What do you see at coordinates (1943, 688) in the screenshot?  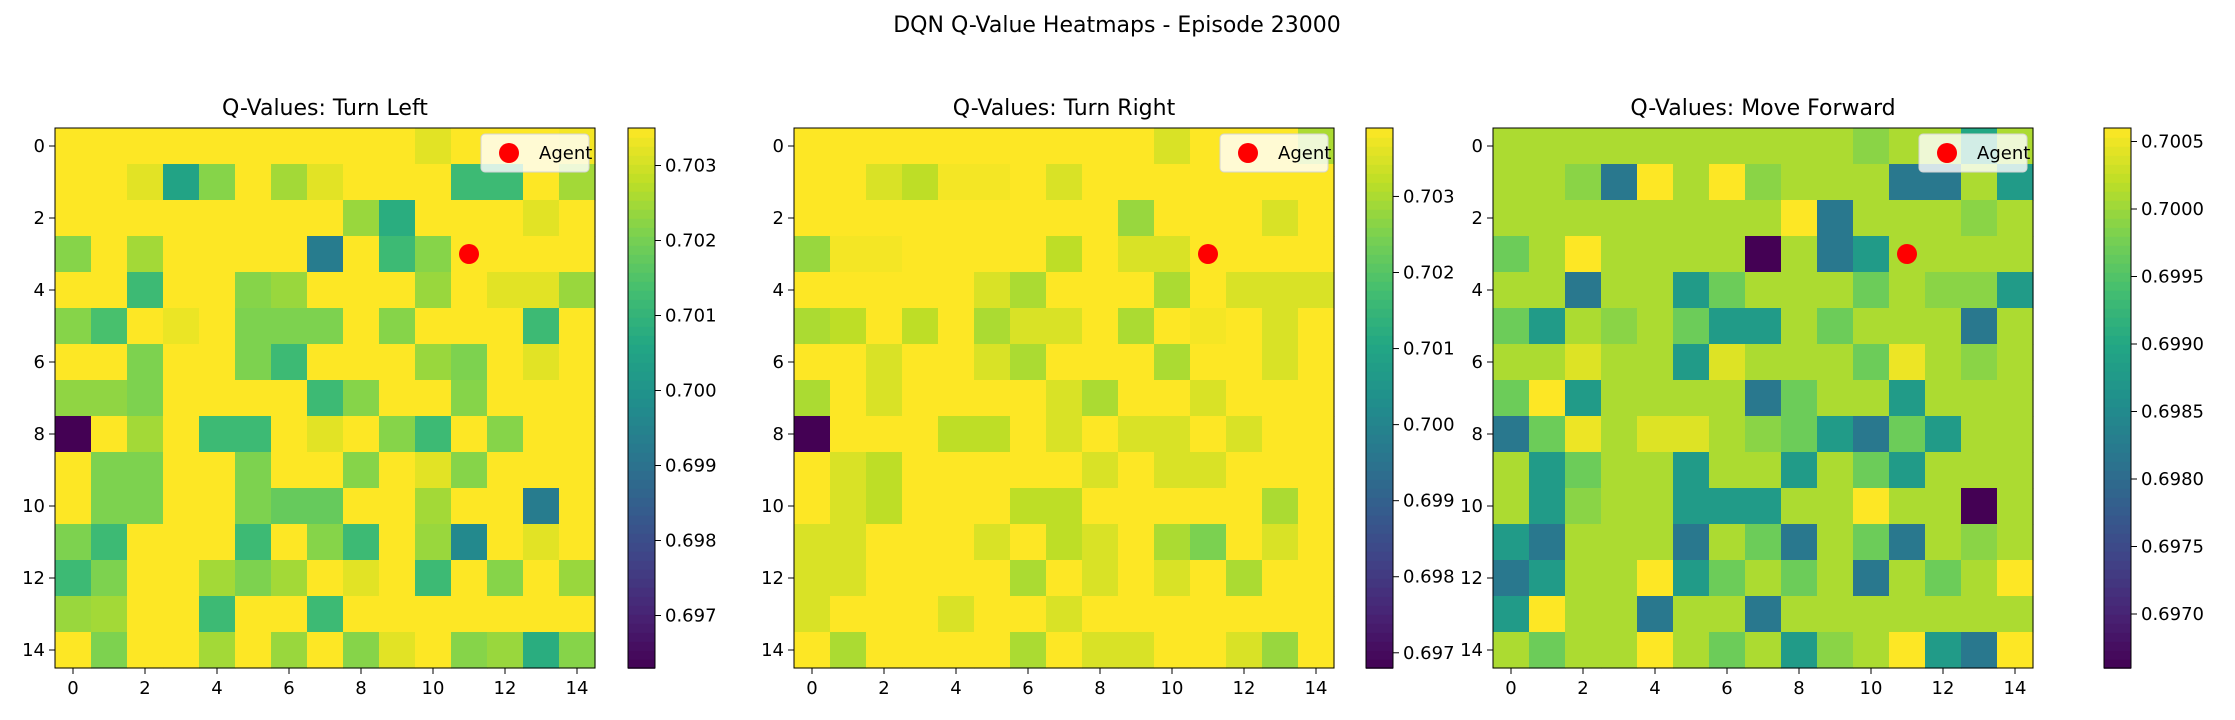 I see `x-tick-label: 12` at bounding box center [1943, 688].